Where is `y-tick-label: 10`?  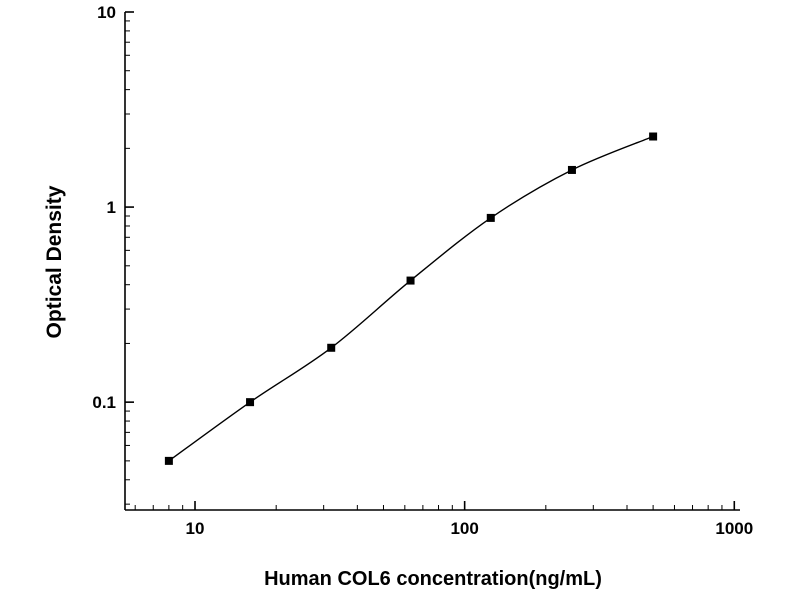
y-tick-label: 10 is located at coordinates (106, 12).